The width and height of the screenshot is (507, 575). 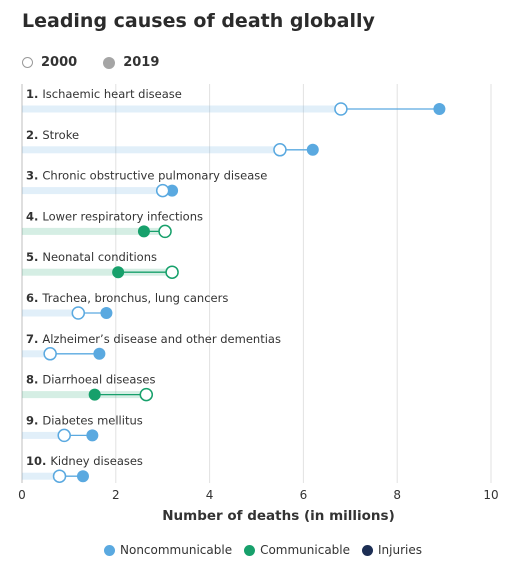 I want to click on x-tick-label: 2, so click(x=116, y=495).